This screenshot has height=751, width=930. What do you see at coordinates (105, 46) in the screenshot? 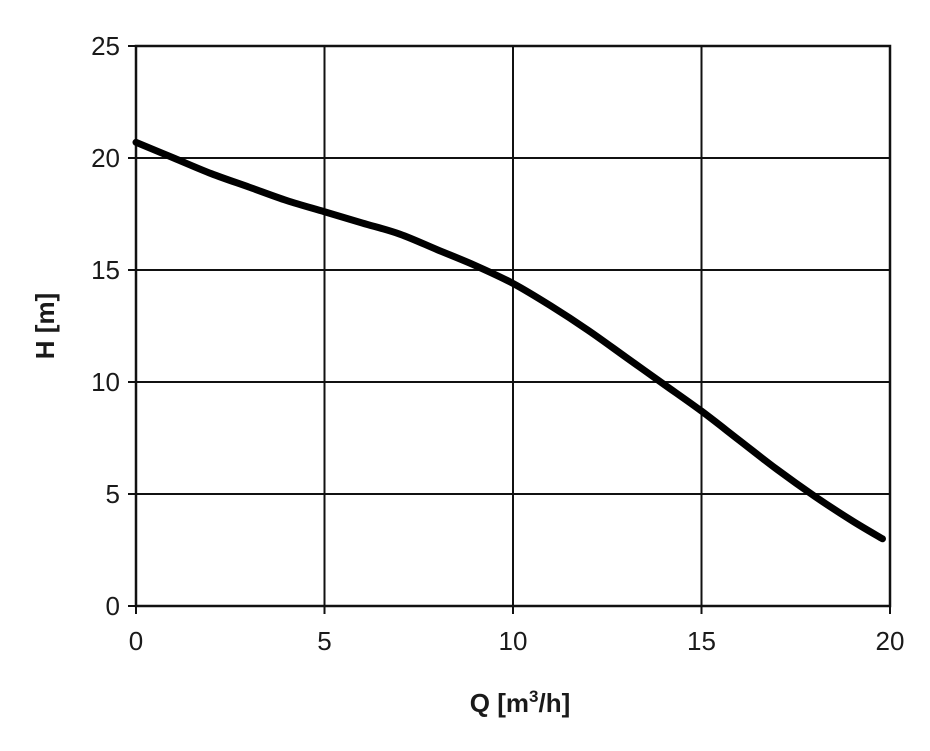
I see `y-tick-label-25: 25` at bounding box center [105, 46].